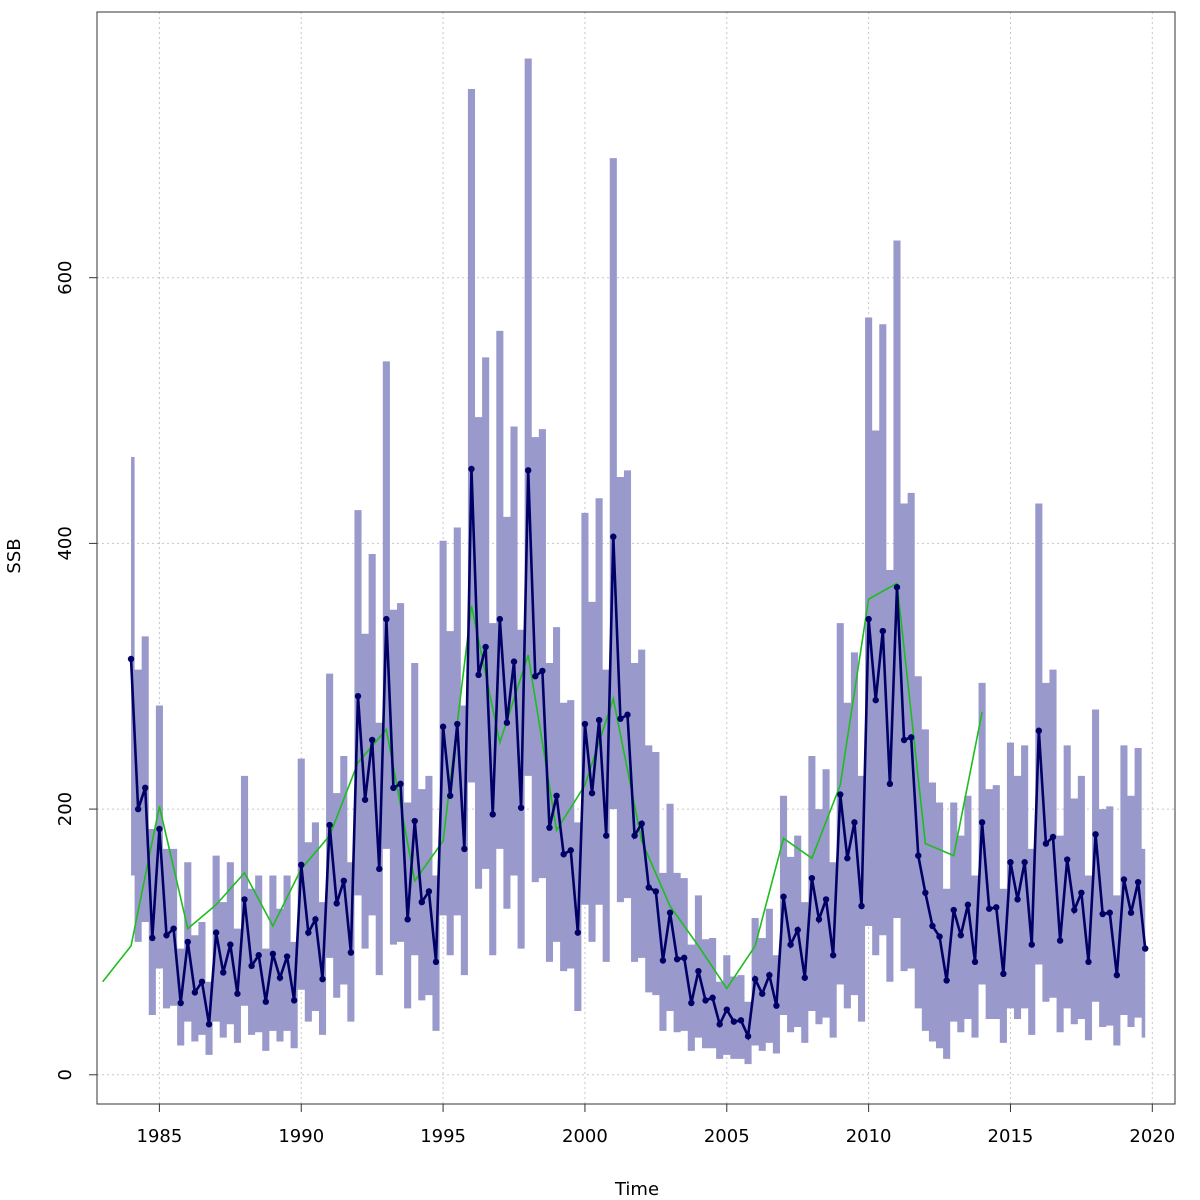  I want to click on y-tick-label: 200, so click(65, 809).